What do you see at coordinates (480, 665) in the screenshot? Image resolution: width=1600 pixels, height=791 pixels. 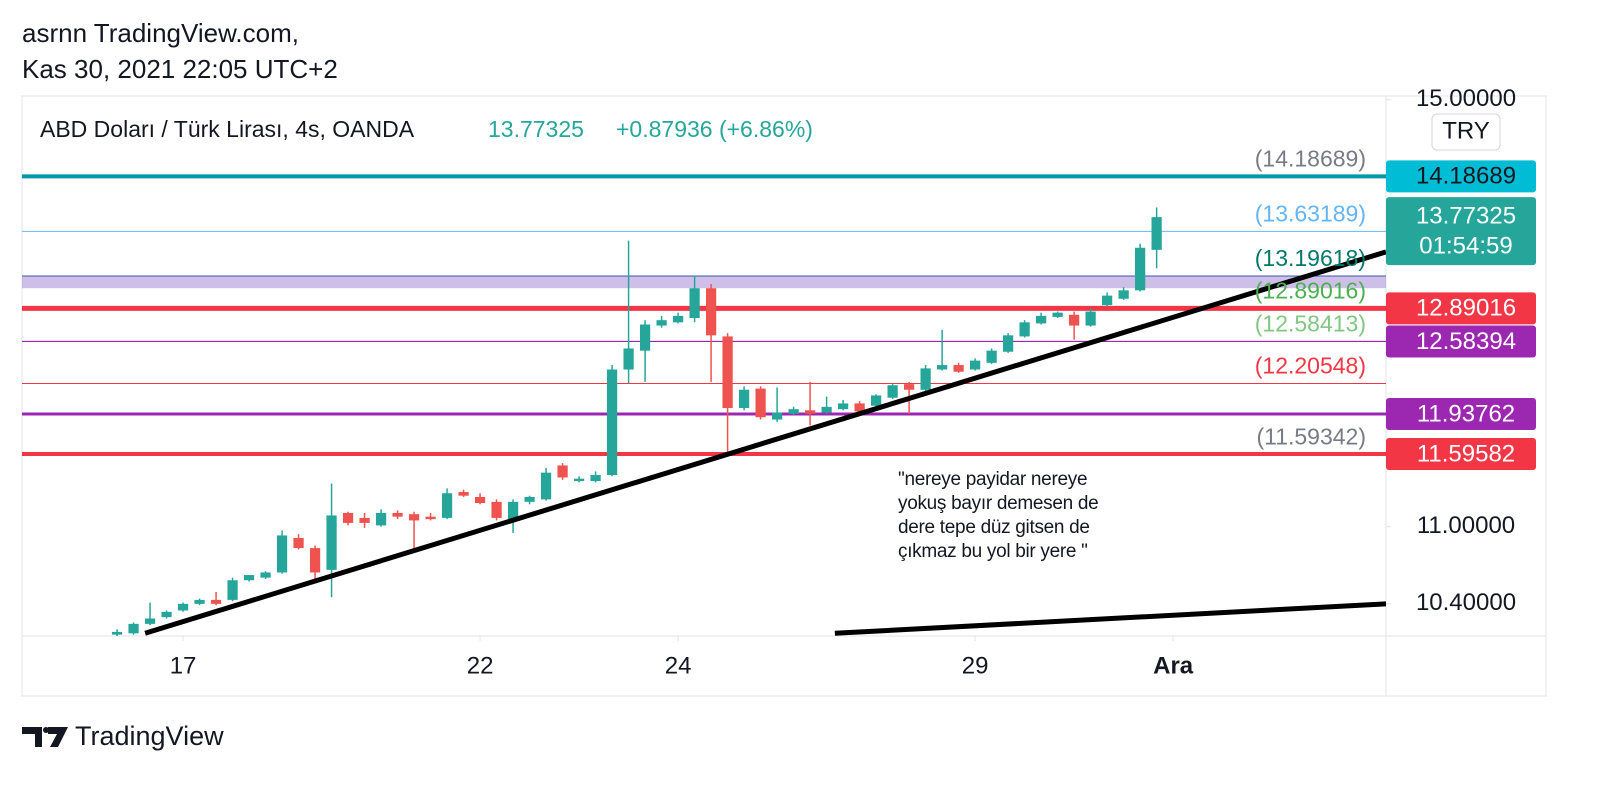 I see `x-tick-label: 22` at bounding box center [480, 665].